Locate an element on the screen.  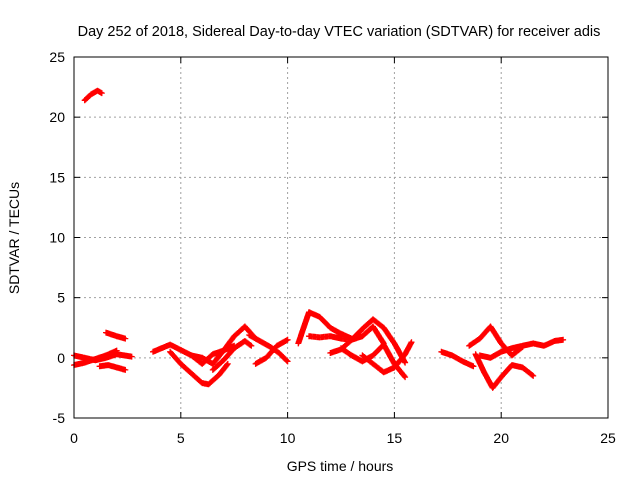
y-tick-label: 25 is located at coordinates (57, 57).